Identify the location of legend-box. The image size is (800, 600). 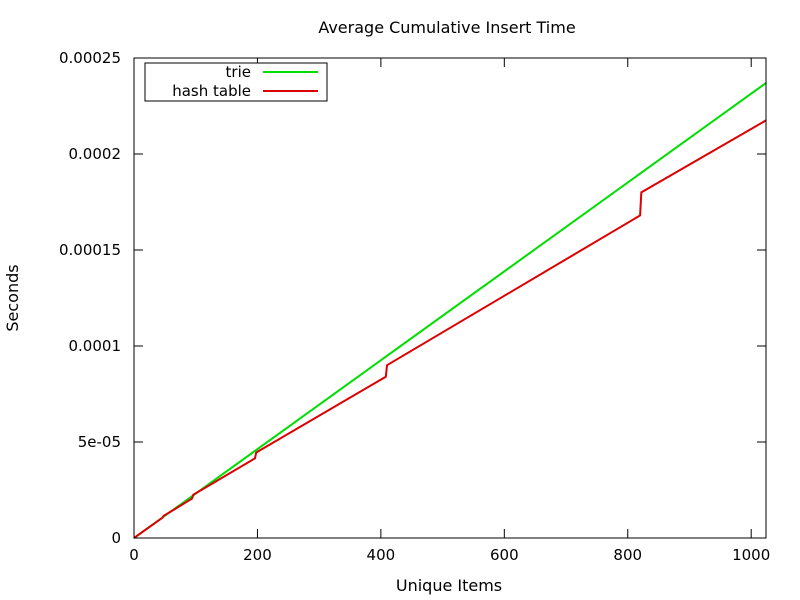
(236, 82).